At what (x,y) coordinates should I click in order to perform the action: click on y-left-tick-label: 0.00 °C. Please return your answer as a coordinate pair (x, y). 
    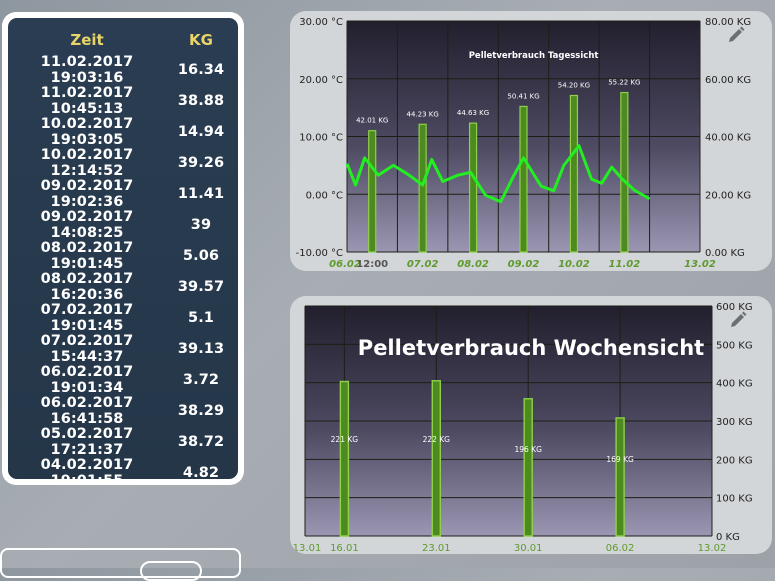
    Looking at the image, I should click on (324, 195).